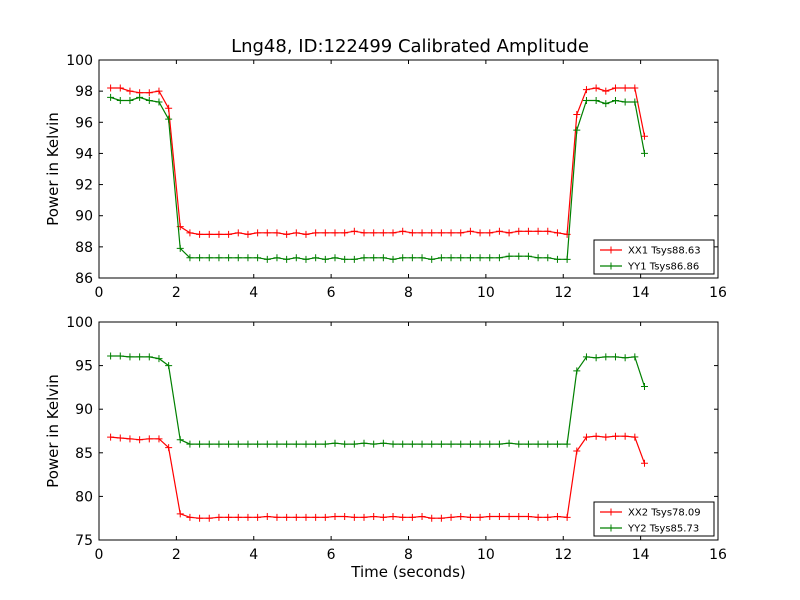 The height and width of the screenshot is (600, 800). What do you see at coordinates (84, 454) in the screenshot?
I see `y-tick-label: 85` at bounding box center [84, 454].